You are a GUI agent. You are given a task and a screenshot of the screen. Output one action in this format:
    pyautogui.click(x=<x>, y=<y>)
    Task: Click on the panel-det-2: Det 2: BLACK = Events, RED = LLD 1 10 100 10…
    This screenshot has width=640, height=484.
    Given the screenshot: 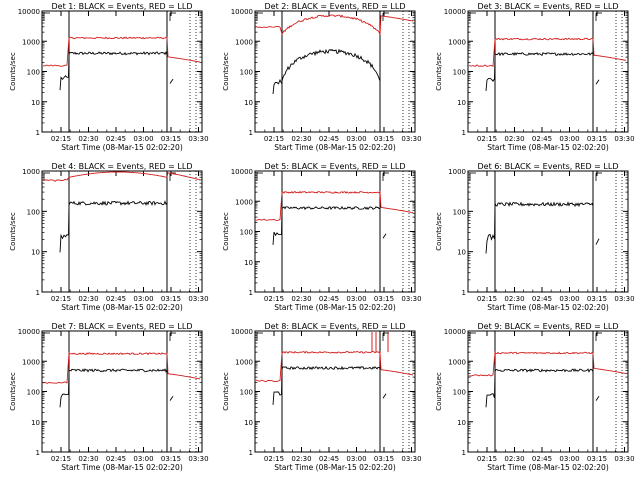 What is the action you would take?
    pyautogui.click(x=322, y=77)
    